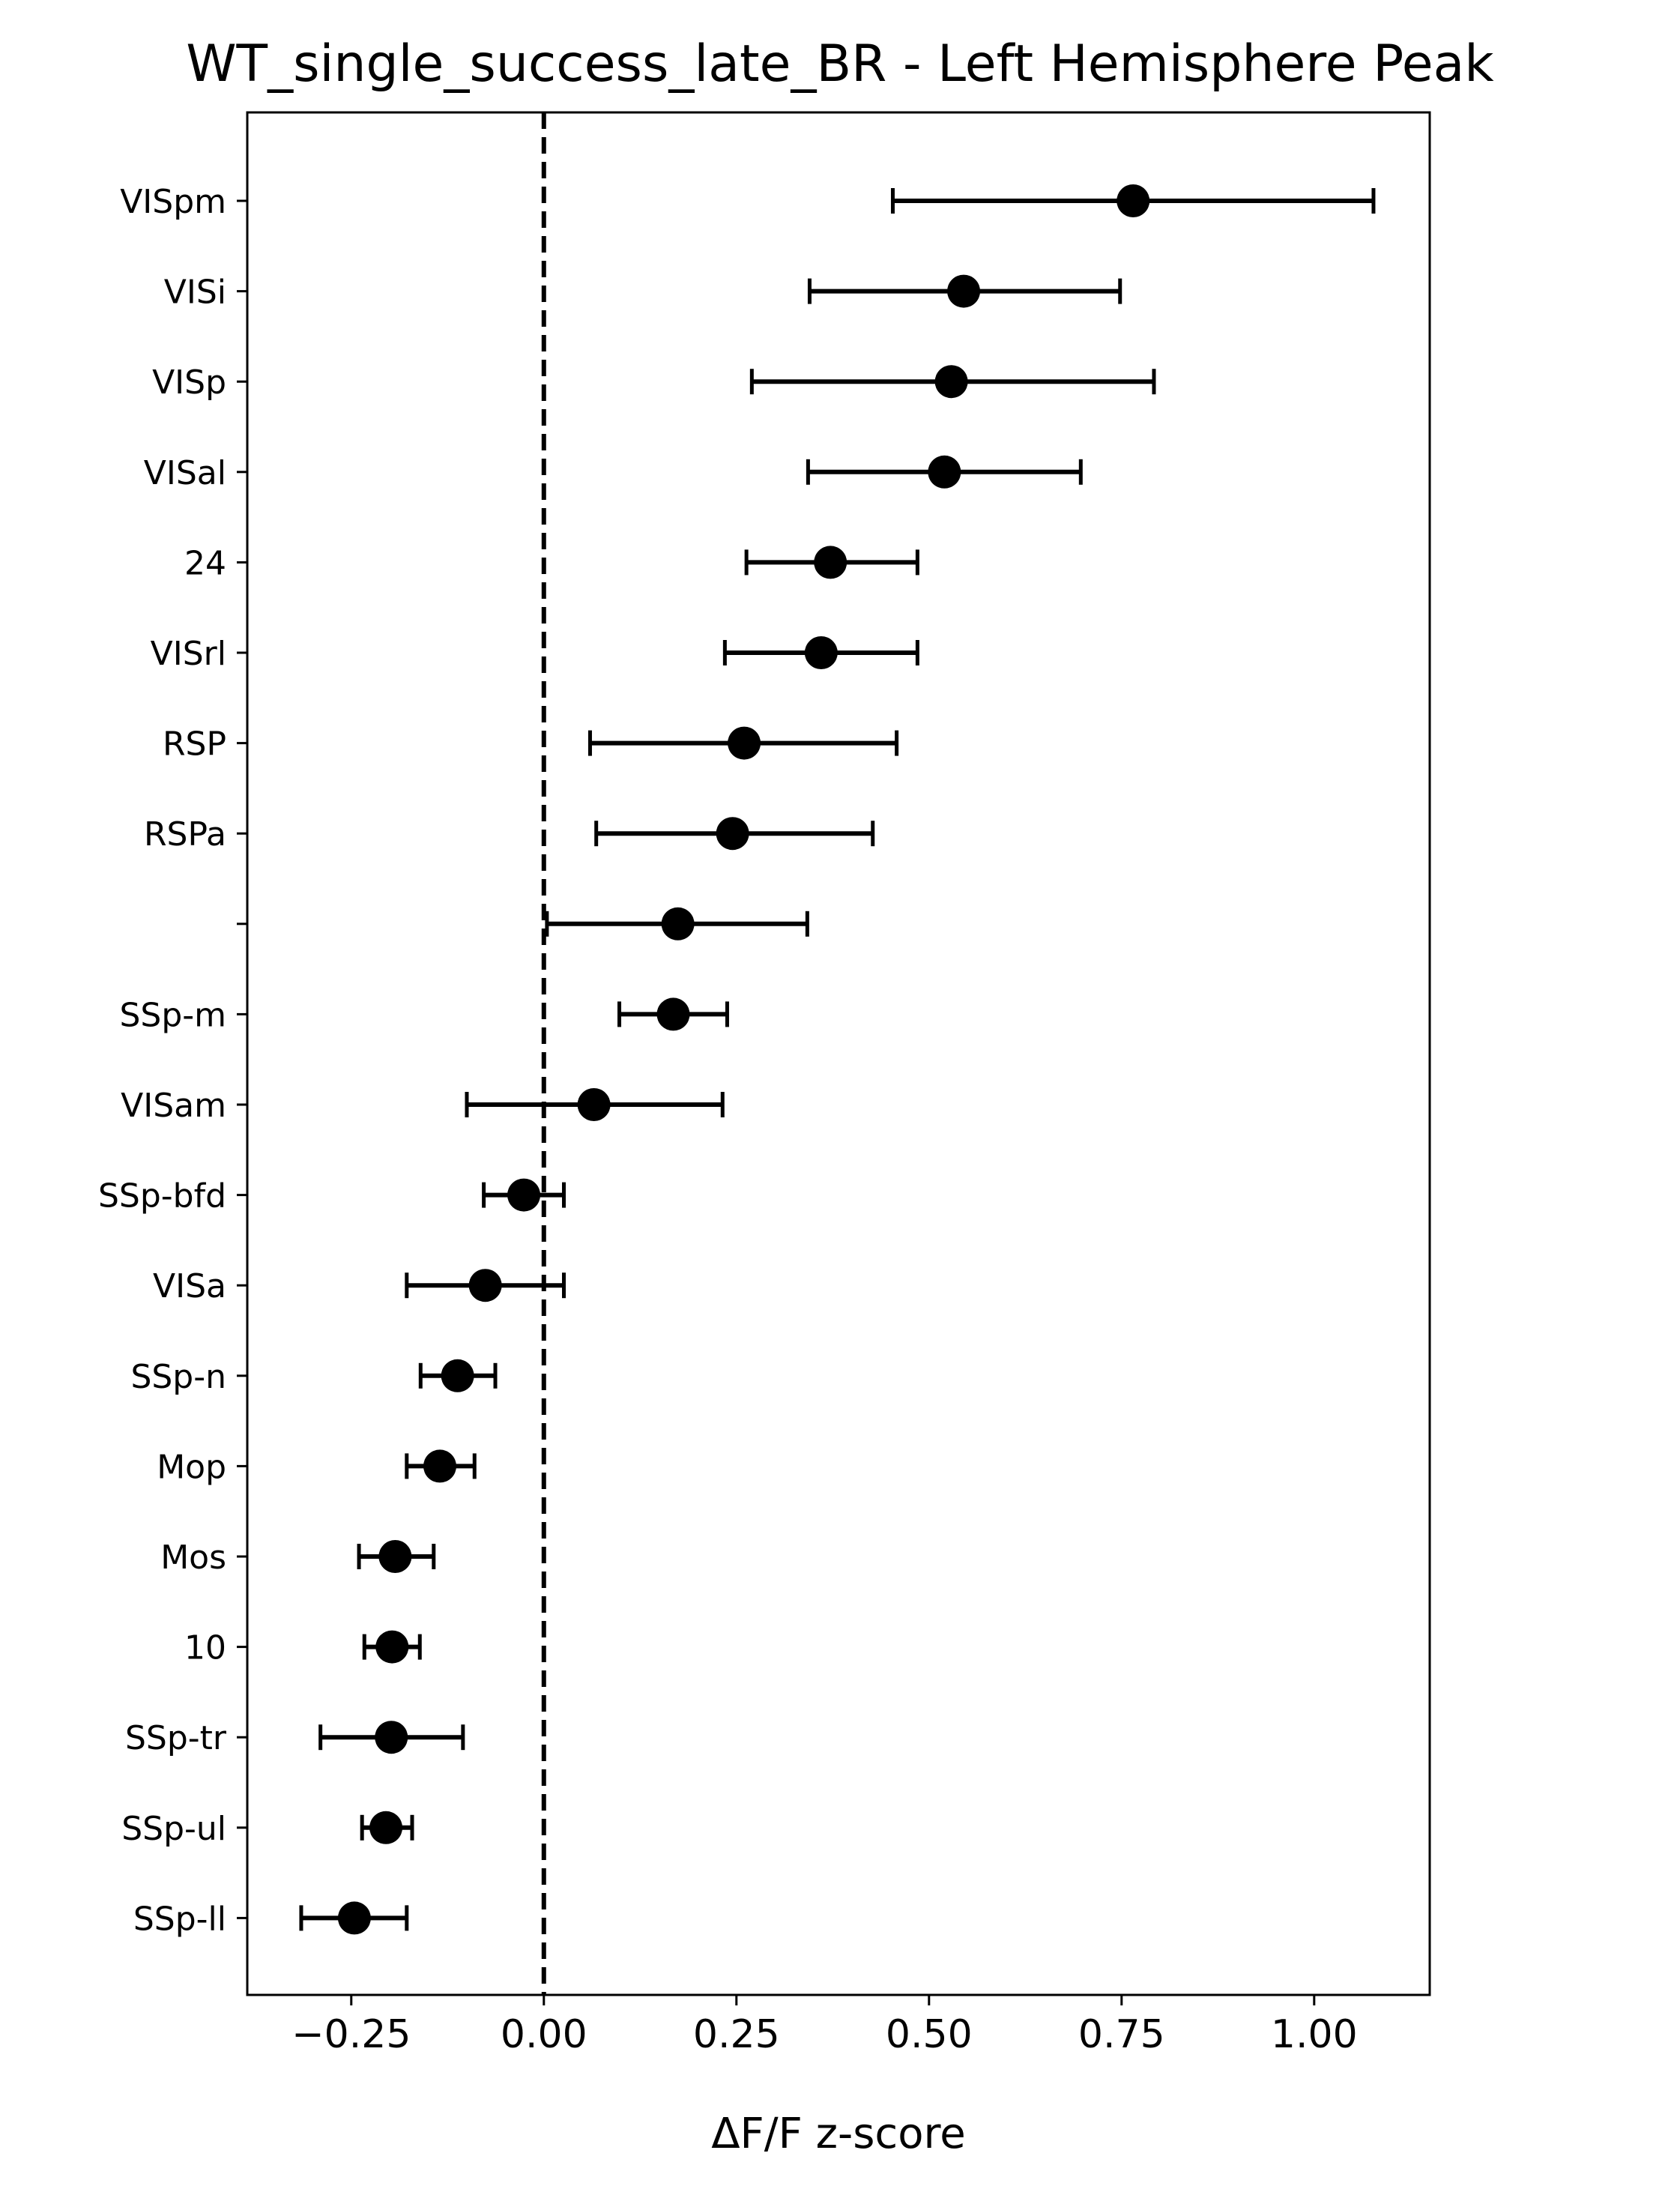 The image size is (1680, 2201). What do you see at coordinates (179, 1919) in the screenshot?
I see `y-tick-label: SSp-ll` at bounding box center [179, 1919].